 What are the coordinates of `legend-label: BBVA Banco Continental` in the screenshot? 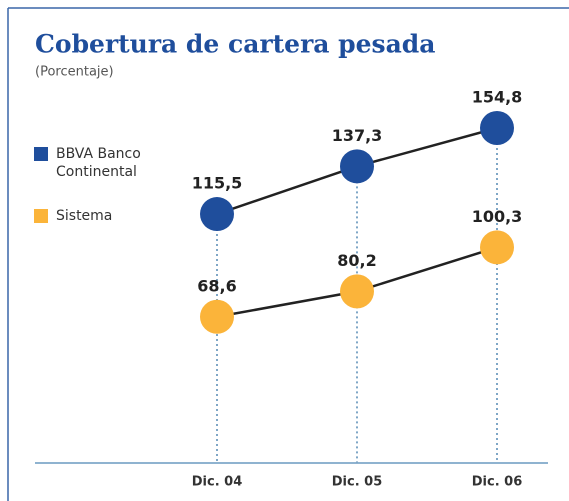 It's located at (98, 163).